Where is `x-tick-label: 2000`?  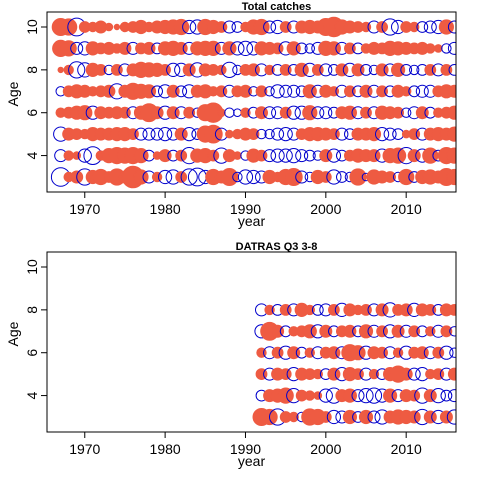
x-tick-label: 2000 is located at coordinates (325, 209).